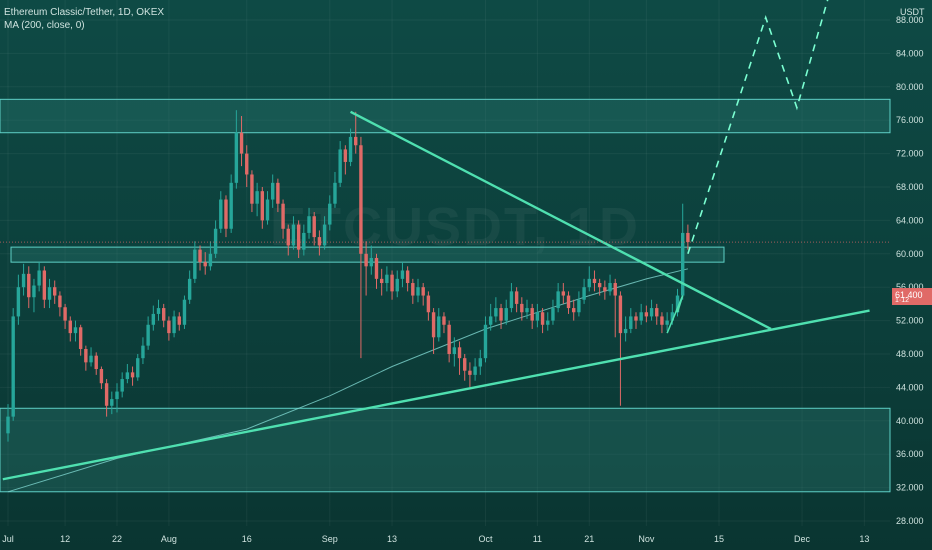 Image resolution: width=932 pixels, height=550 pixels. What do you see at coordinates (802, 539) in the screenshot?
I see `time-tick-label: Dec` at bounding box center [802, 539].